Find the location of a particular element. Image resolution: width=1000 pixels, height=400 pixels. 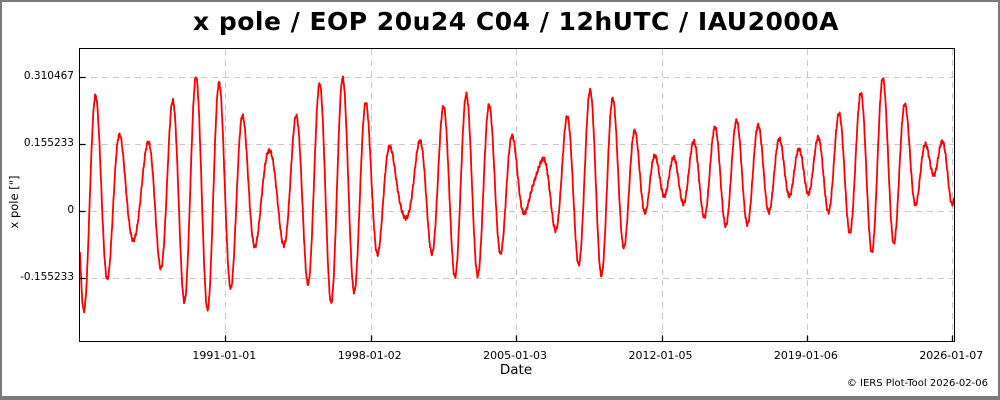

copyright-text: © IERS Plot-Tool 2026-02-06 is located at coordinates (917, 383).